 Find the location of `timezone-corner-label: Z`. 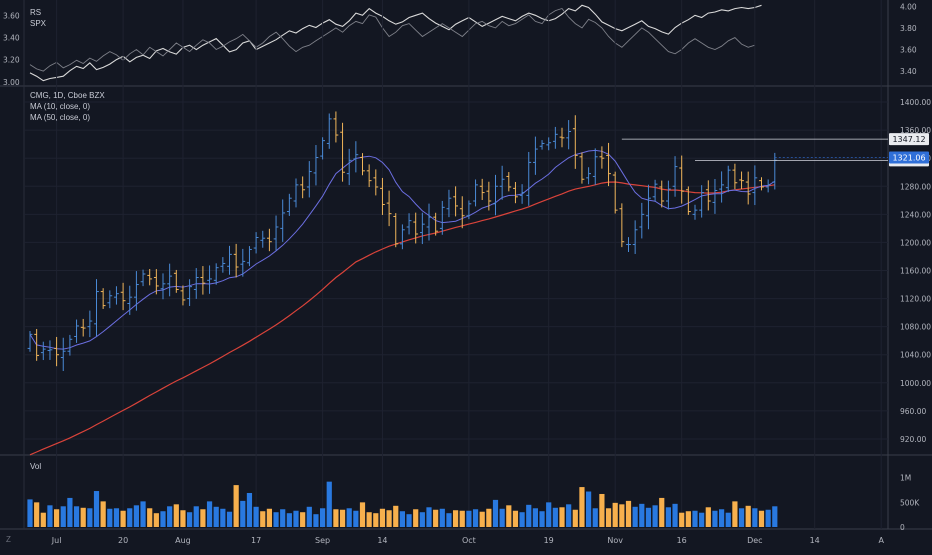

timezone-corner-label: Z is located at coordinates (8, 539).